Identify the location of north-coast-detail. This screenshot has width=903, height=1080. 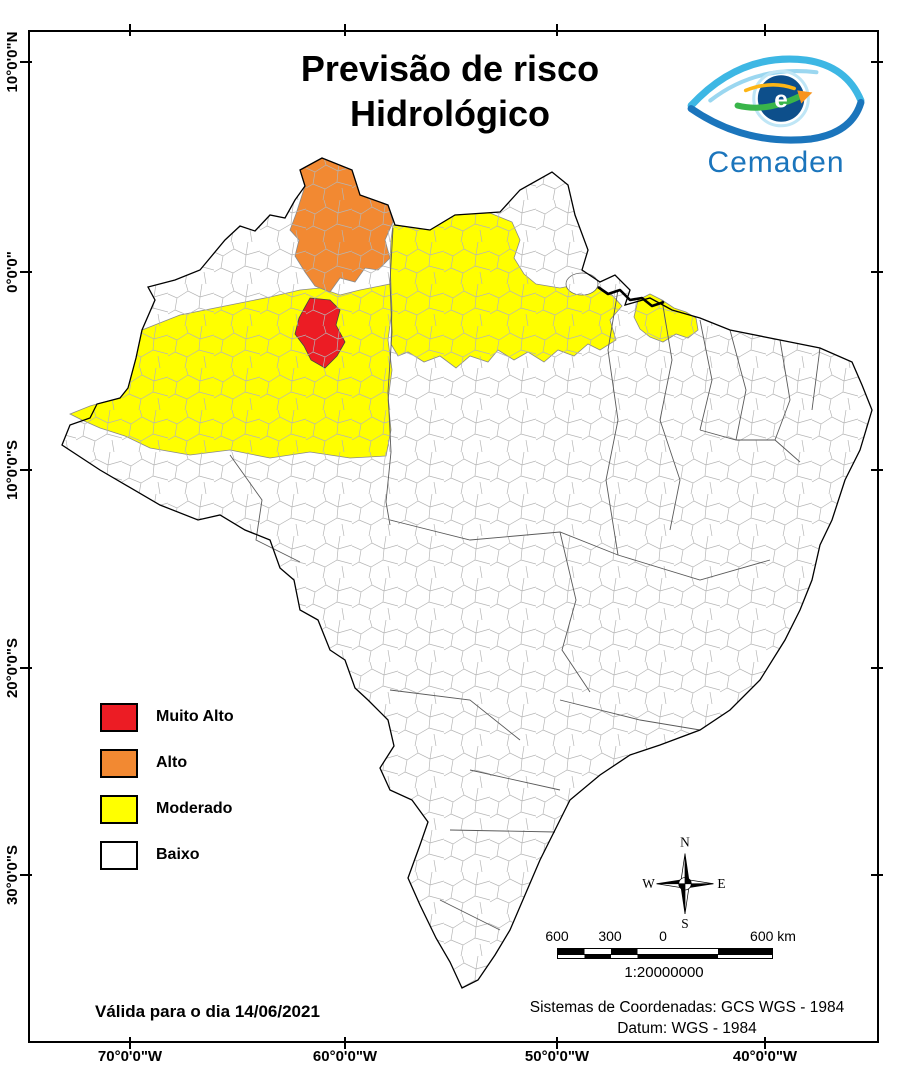
(631, 296).